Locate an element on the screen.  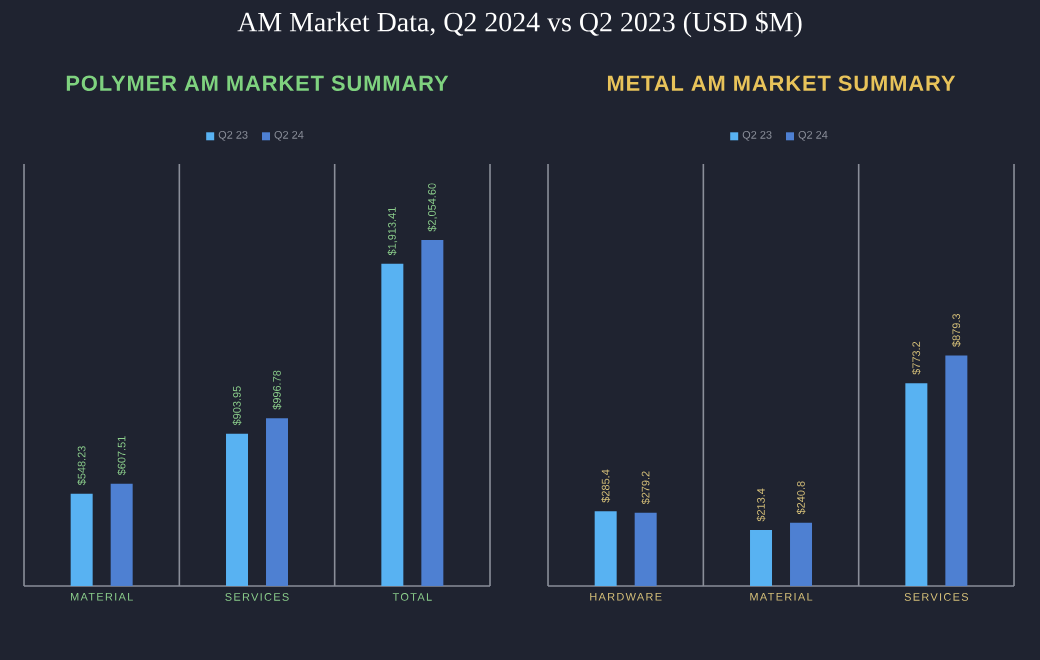
text: AM Market Data, Q2 2024 vs Q2 2023 (USD $M) is located at coordinates (519, 24).